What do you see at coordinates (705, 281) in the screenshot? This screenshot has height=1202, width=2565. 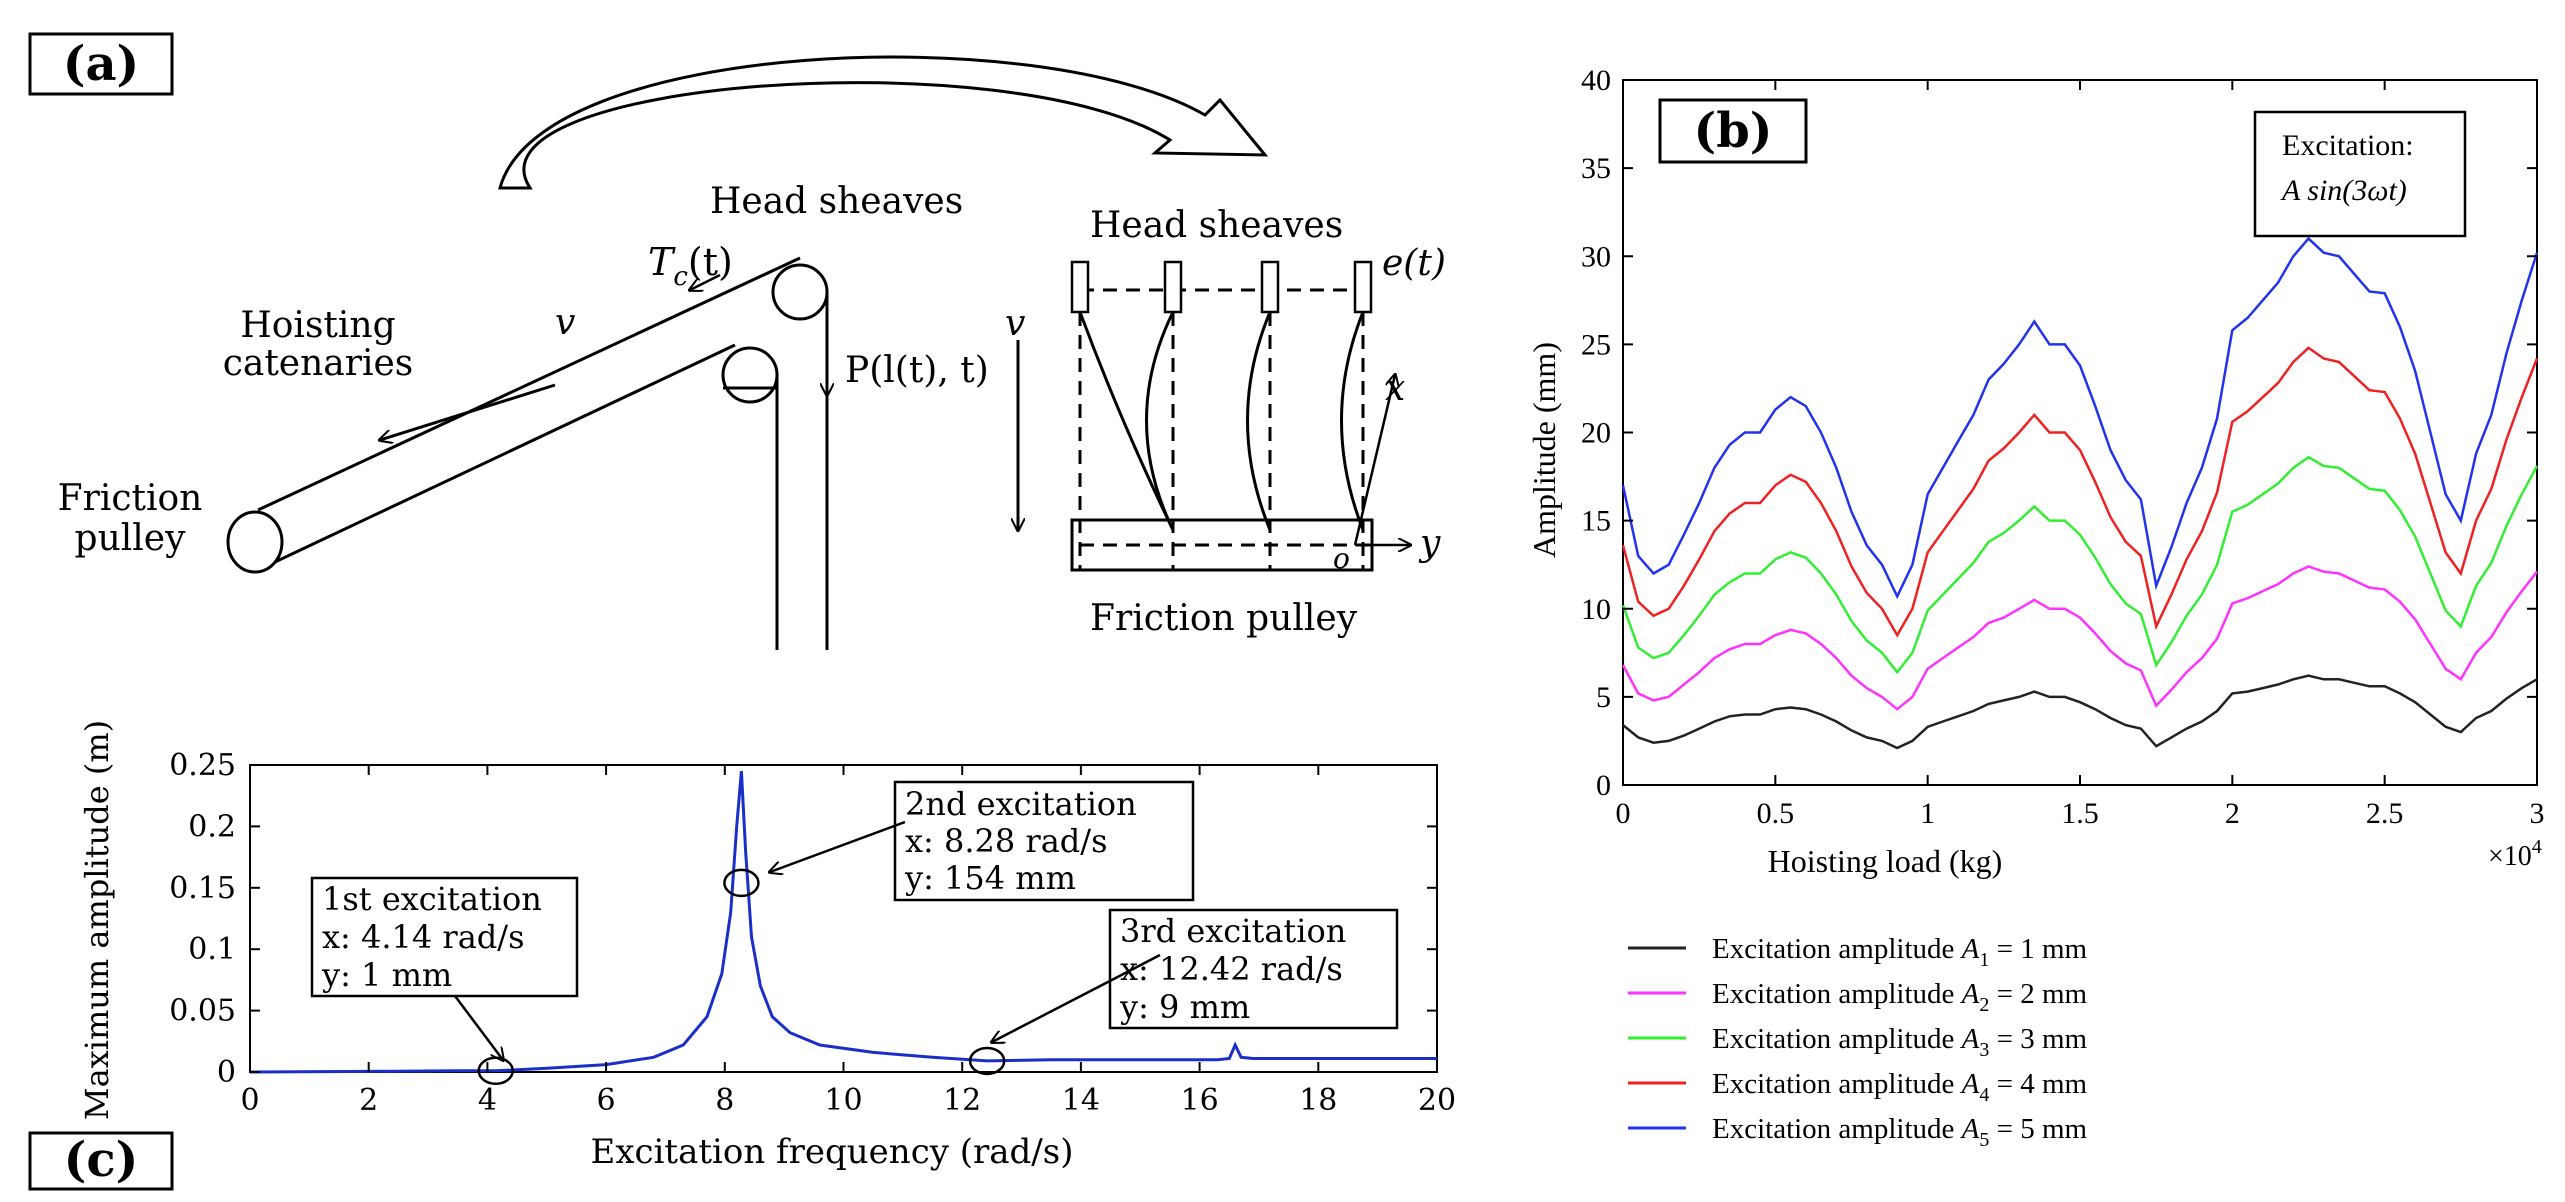 I see `tension-arrow-icon` at bounding box center [705, 281].